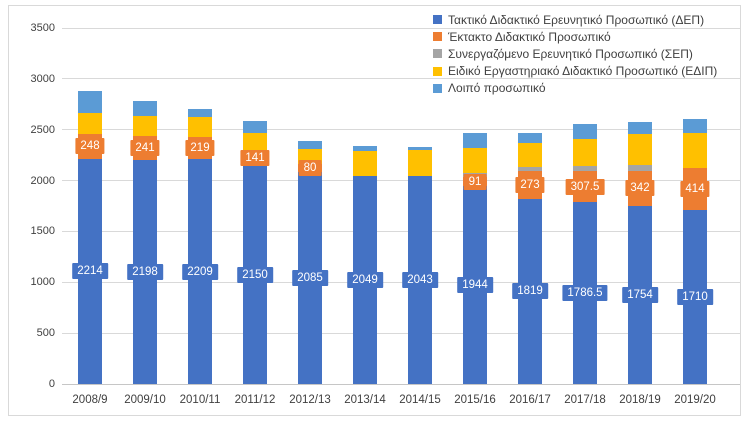 The width and height of the screenshot is (750, 425). What do you see at coordinates (640, 188) in the screenshot?
I see `bar-value-label: 342` at bounding box center [640, 188].